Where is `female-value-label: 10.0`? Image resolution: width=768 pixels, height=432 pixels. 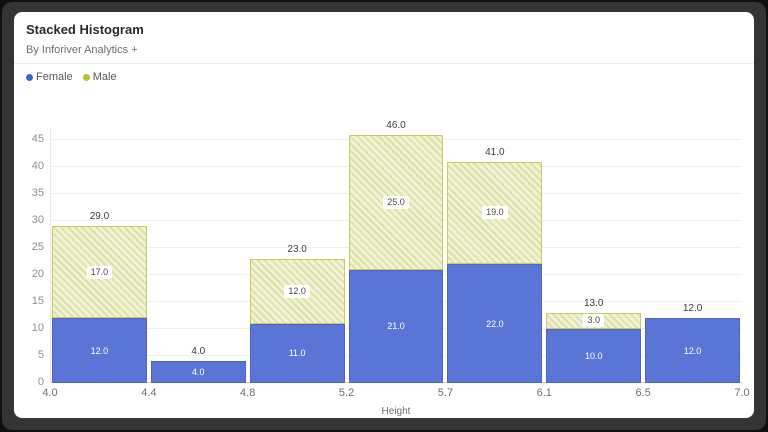
female-value-label: 10.0 is located at coordinates (593, 356).